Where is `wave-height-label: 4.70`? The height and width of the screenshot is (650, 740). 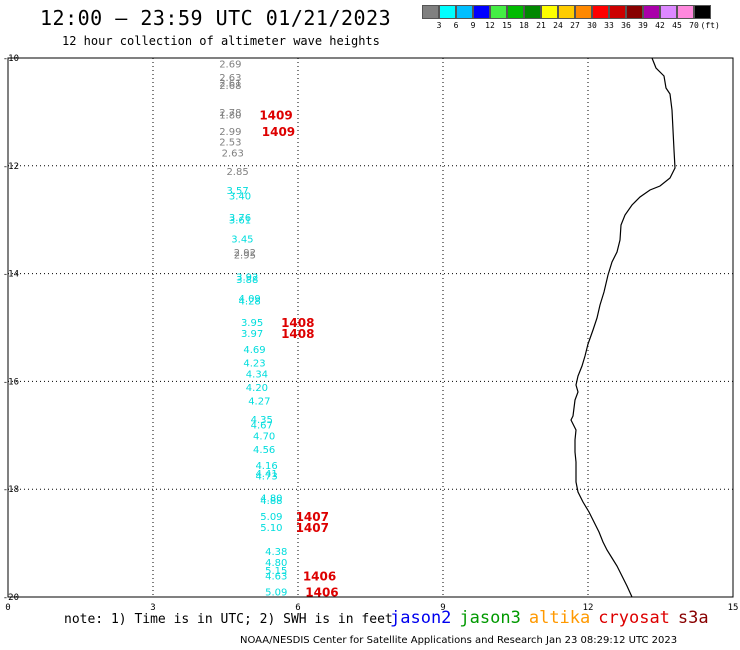 wave-height-label: 4.70 is located at coordinates (264, 436).